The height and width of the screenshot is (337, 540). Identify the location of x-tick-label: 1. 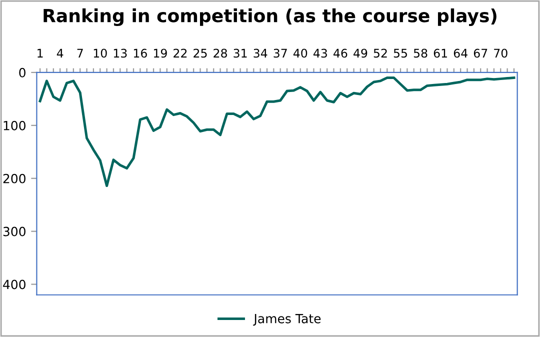
(40, 53).